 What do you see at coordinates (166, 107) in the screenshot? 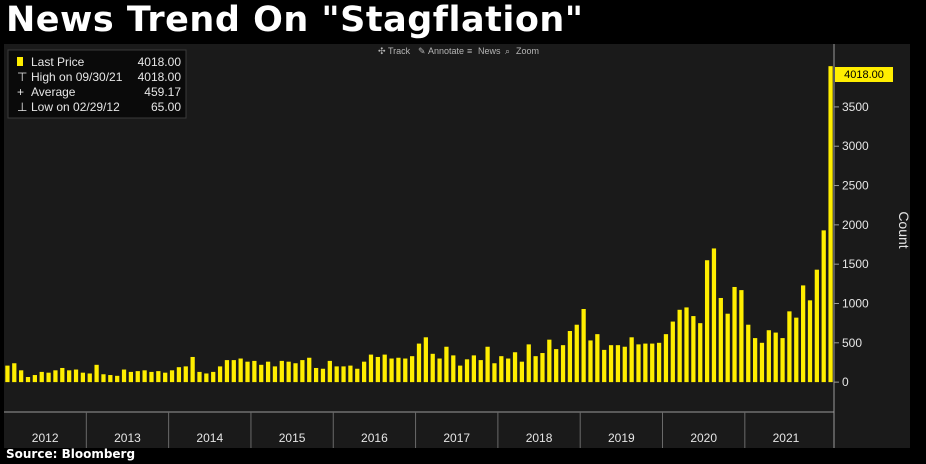
I see `legend-low-value: 65.00` at bounding box center [166, 107].